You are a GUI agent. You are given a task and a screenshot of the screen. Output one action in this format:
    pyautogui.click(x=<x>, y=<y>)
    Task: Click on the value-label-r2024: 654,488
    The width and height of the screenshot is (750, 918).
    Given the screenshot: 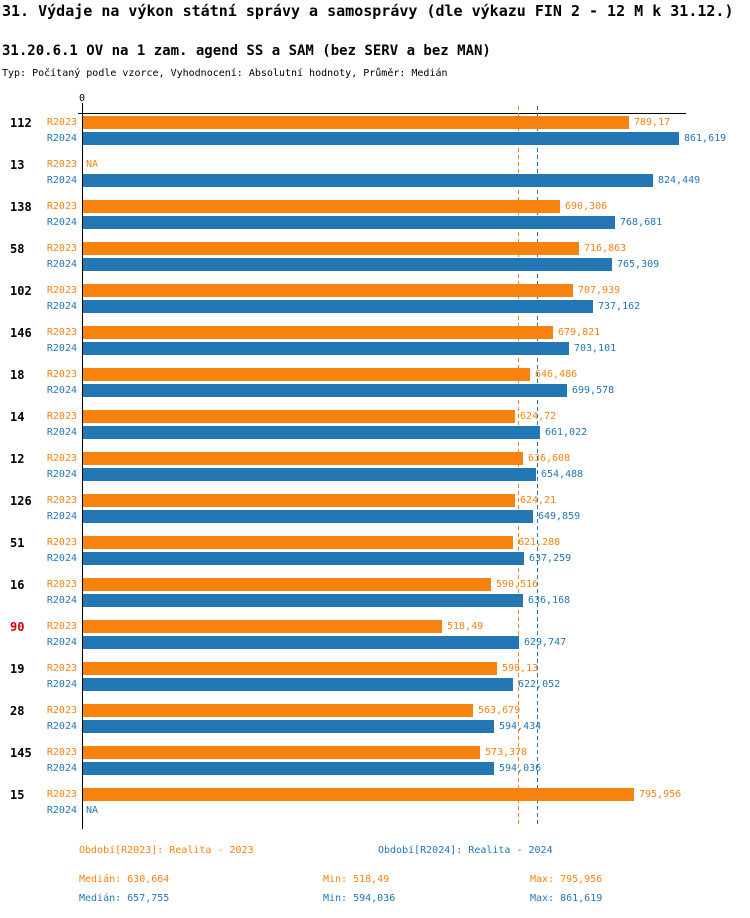 What is the action you would take?
    pyautogui.click(x=562, y=474)
    